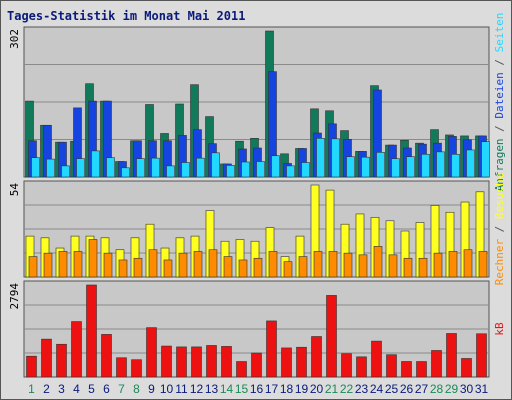  What do you see at coordinates (181, 389) in the screenshot?
I see `x-tick-day-11: 11` at bounding box center [181, 389].